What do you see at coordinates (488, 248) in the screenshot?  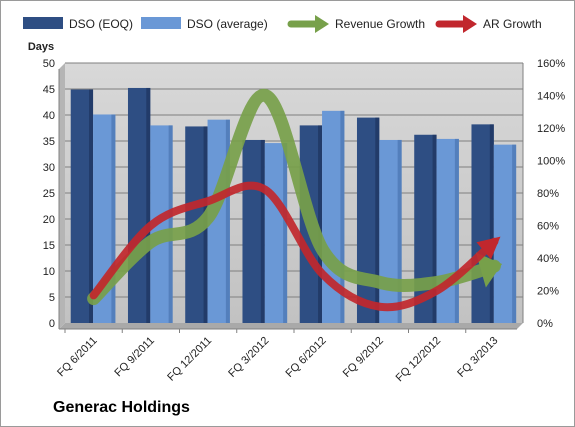 I see `ar-growth-line-arrowhead` at bounding box center [488, 248].